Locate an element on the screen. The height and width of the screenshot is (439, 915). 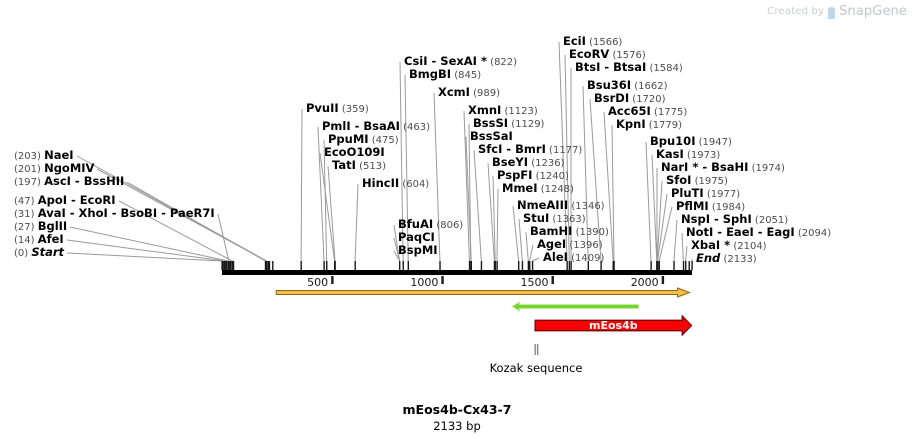
site-position: (989) is located at coordinates (485, 93).